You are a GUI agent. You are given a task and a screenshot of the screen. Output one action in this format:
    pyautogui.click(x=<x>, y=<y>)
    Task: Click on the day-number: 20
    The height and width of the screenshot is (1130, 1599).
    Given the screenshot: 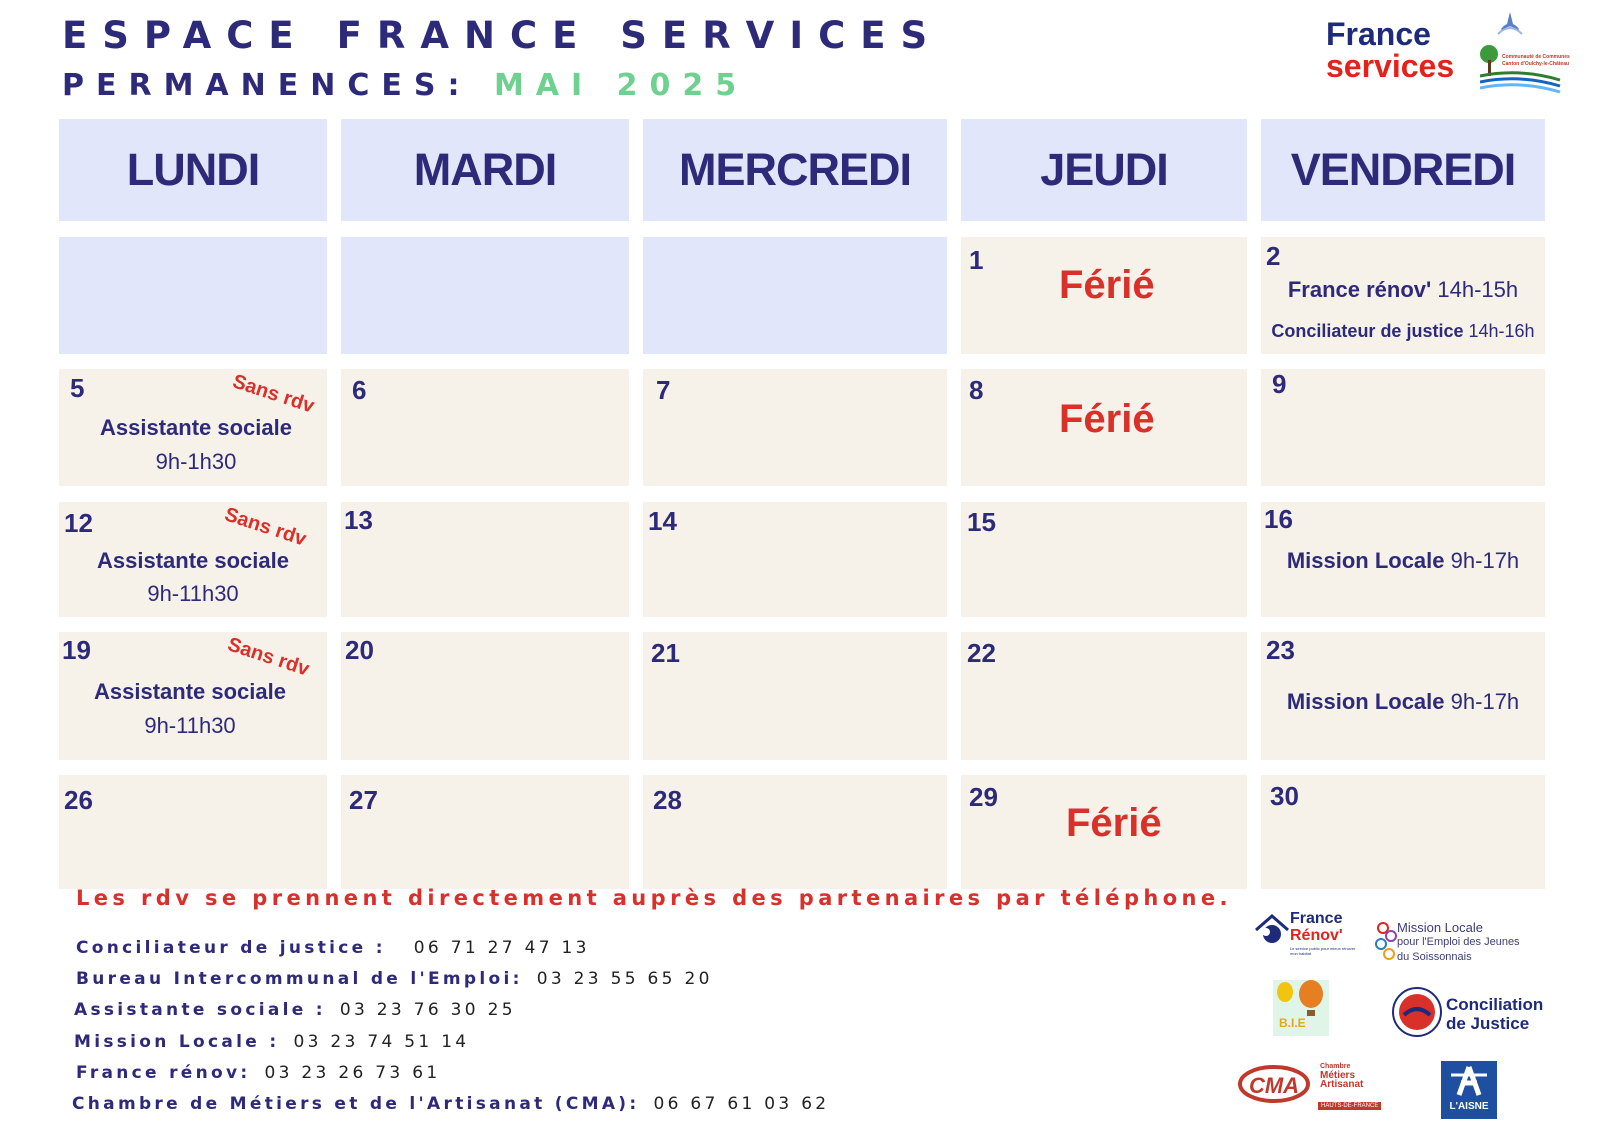 What is the action you would take?
    pyautogui.click(x=359, y=650)
    